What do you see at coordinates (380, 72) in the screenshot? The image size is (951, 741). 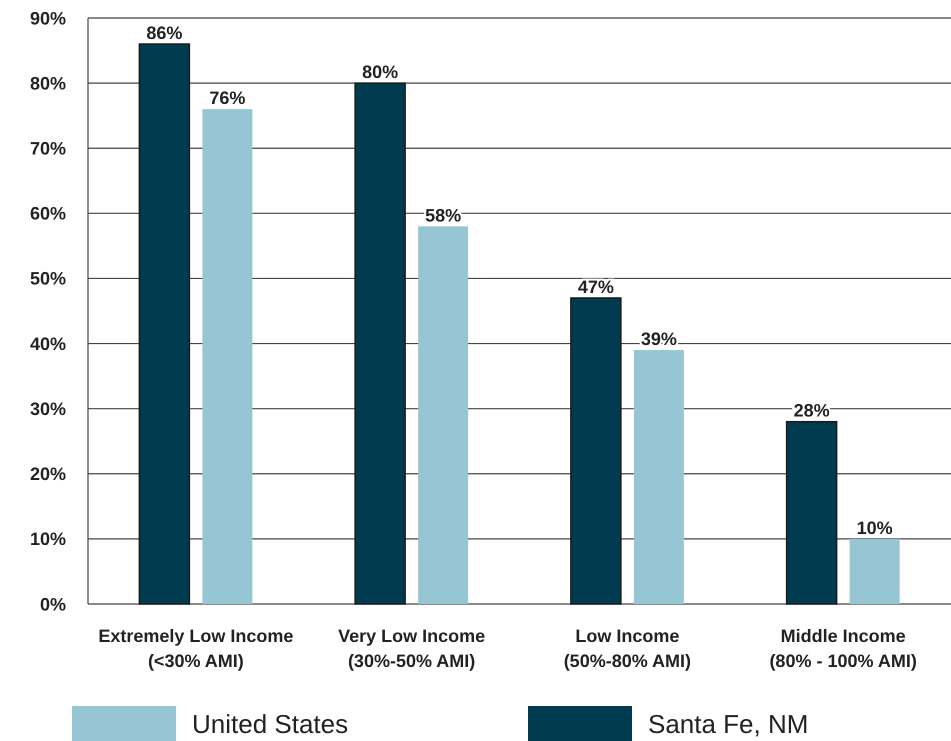 I see `text: 80%` at bounding box center [380, 72].